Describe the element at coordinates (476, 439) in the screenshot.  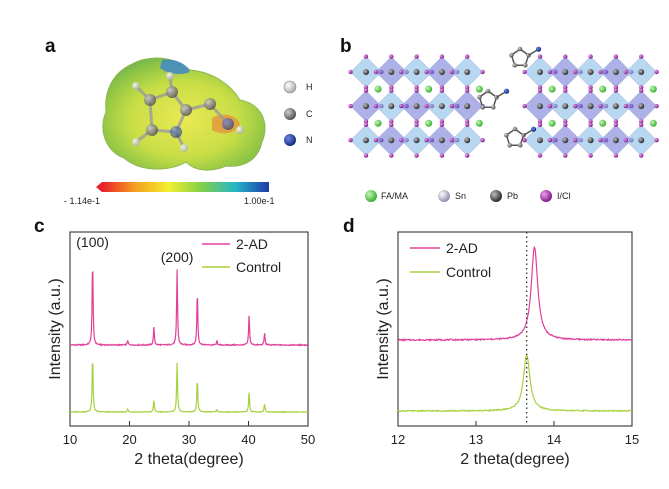
I see `chart-d-x-tick-label: 13` at that location.